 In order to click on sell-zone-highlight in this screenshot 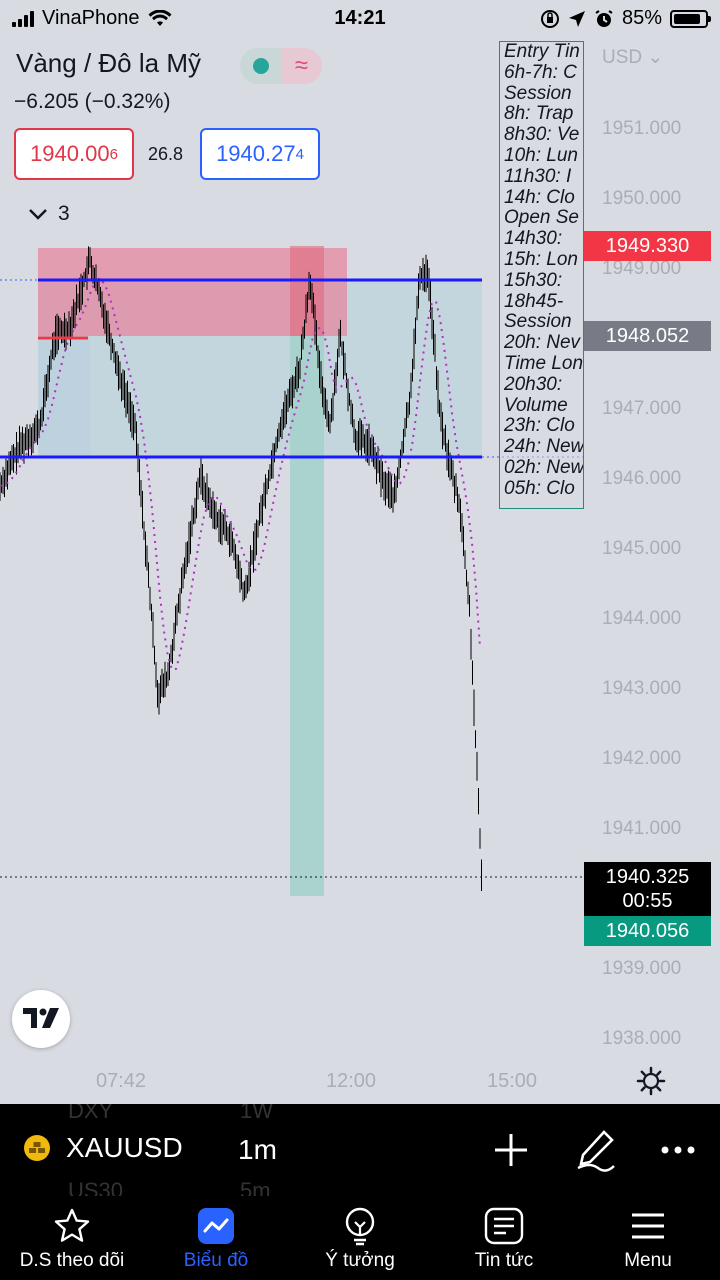, I will do `click(307, 291)`.